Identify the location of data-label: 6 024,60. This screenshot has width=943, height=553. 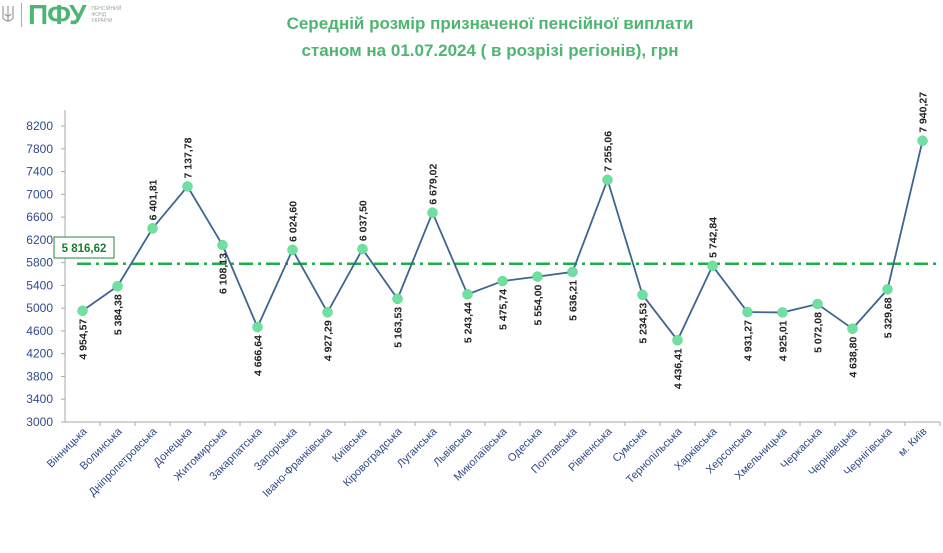
(294, 221).